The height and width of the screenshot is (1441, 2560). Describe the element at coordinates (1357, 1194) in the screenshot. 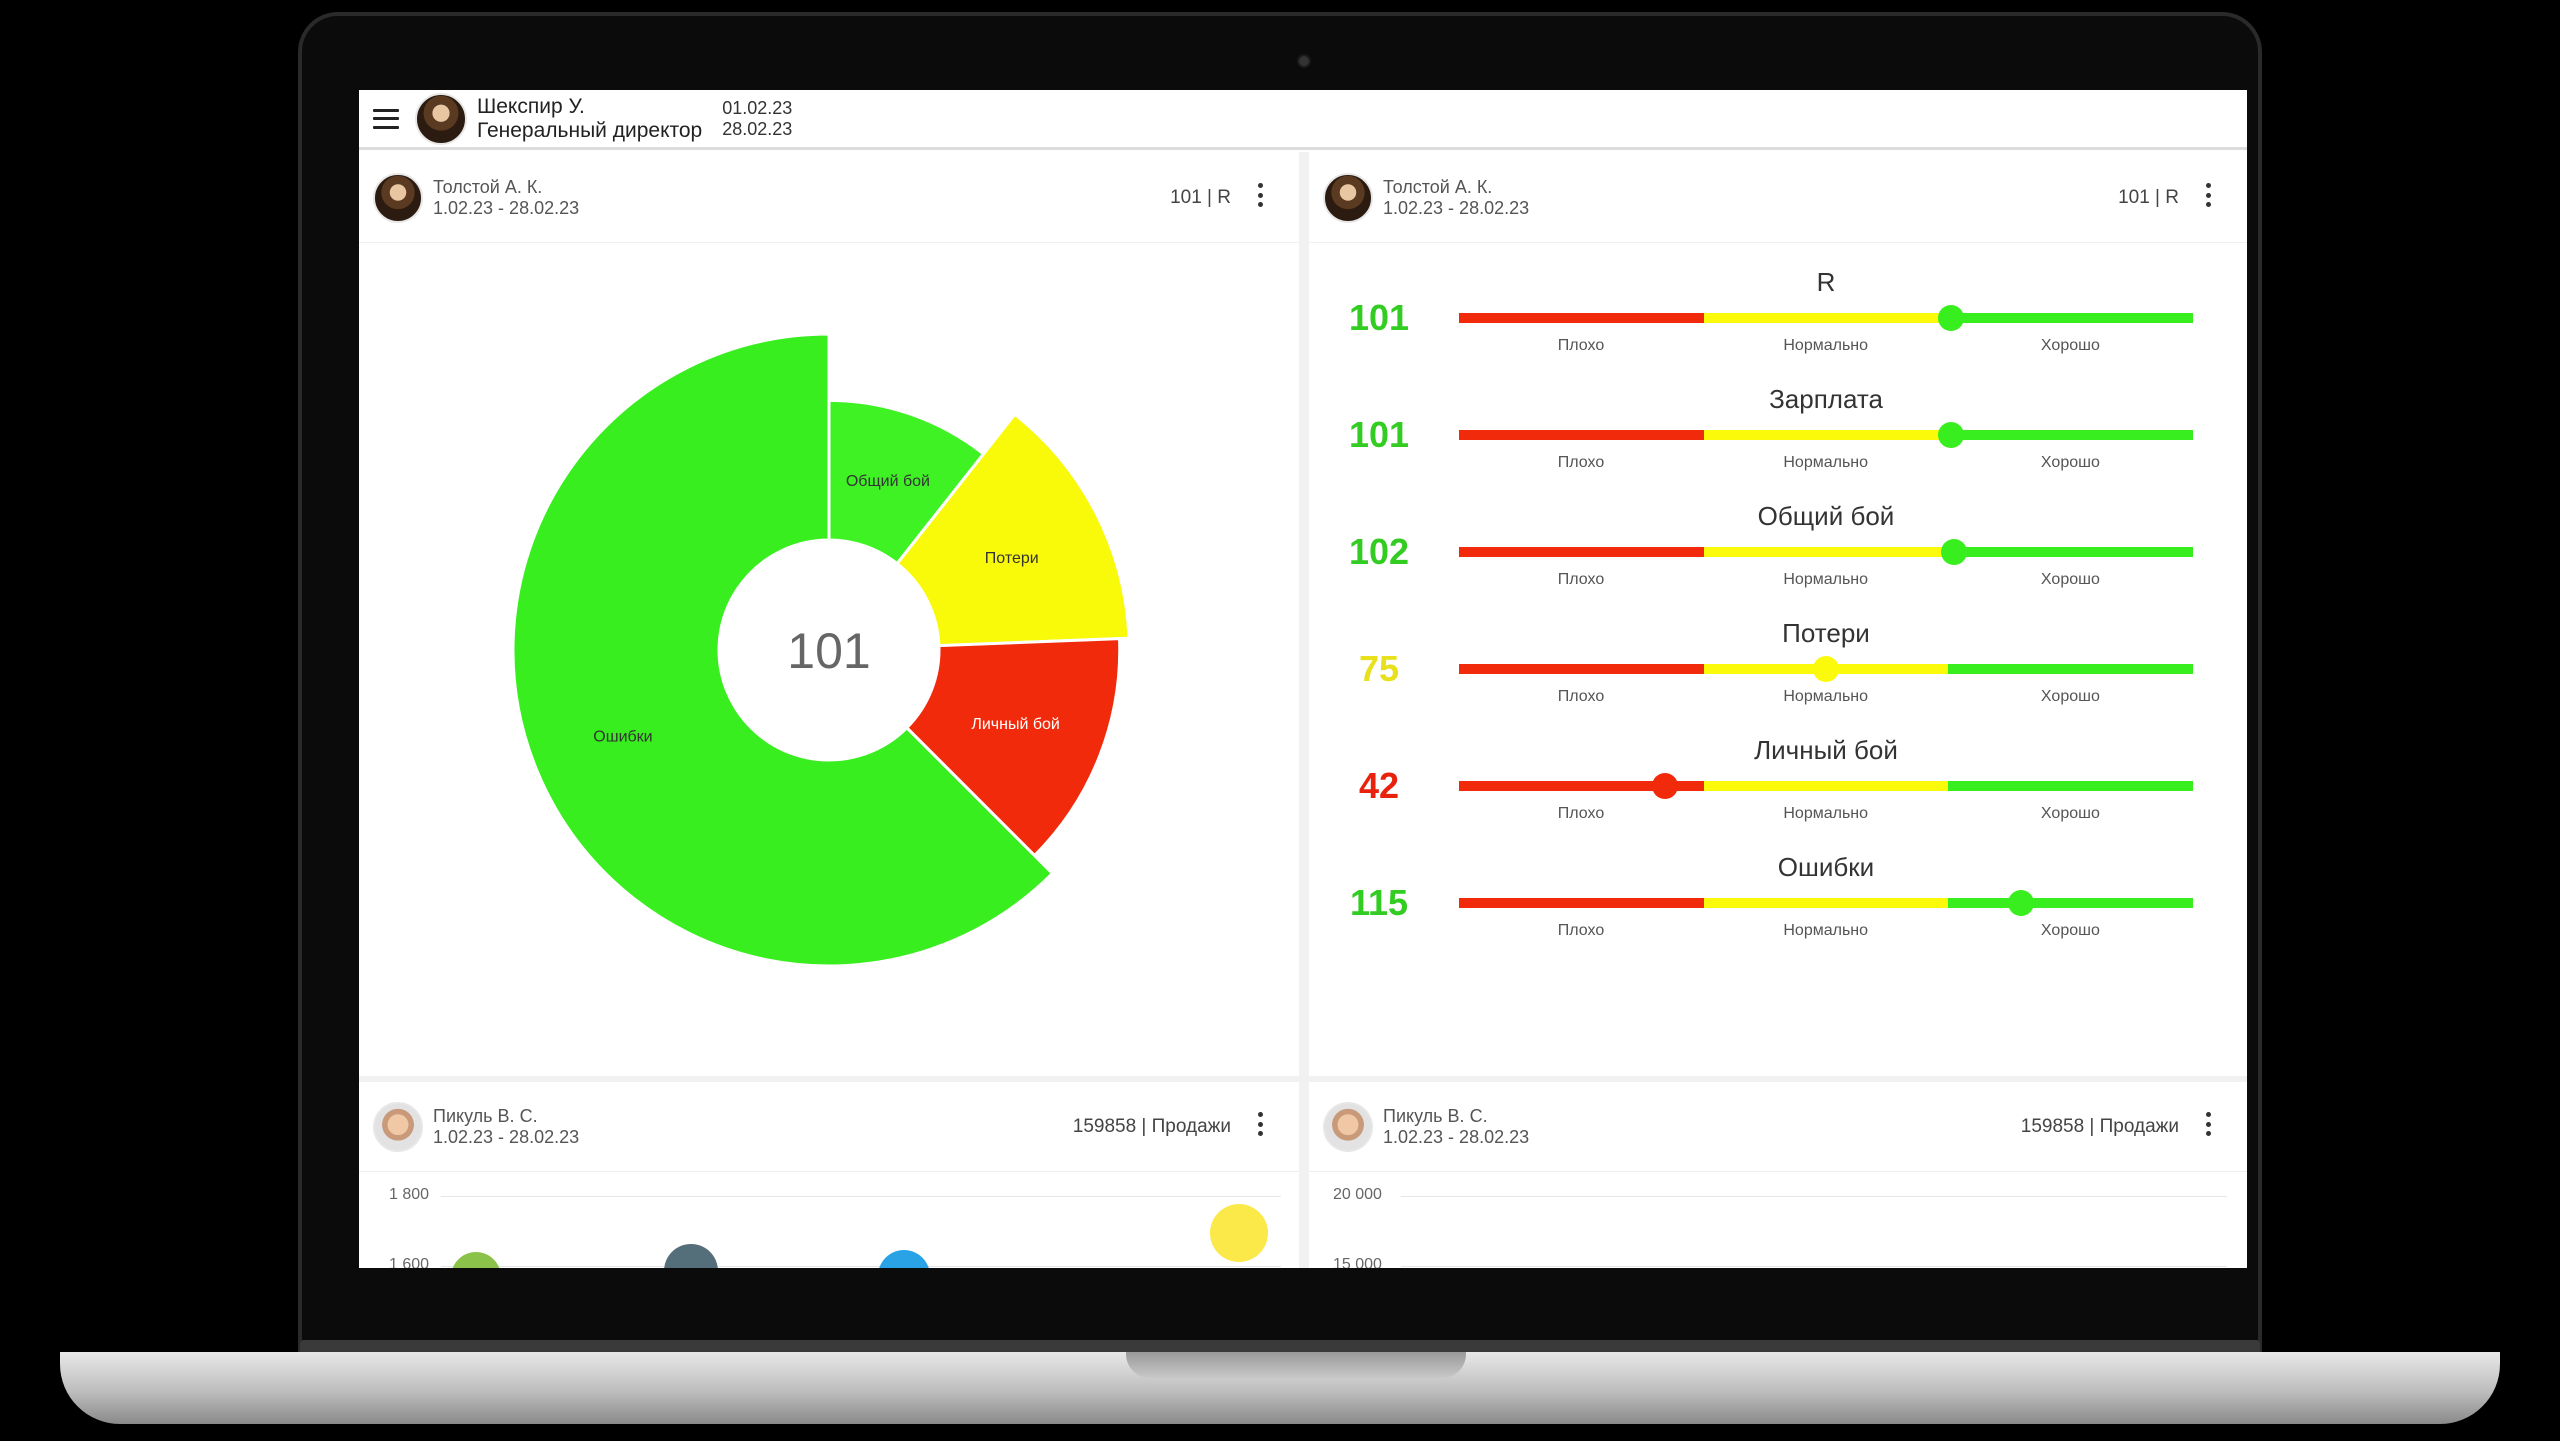

I see `y-tick-label: 20 000` at that location.